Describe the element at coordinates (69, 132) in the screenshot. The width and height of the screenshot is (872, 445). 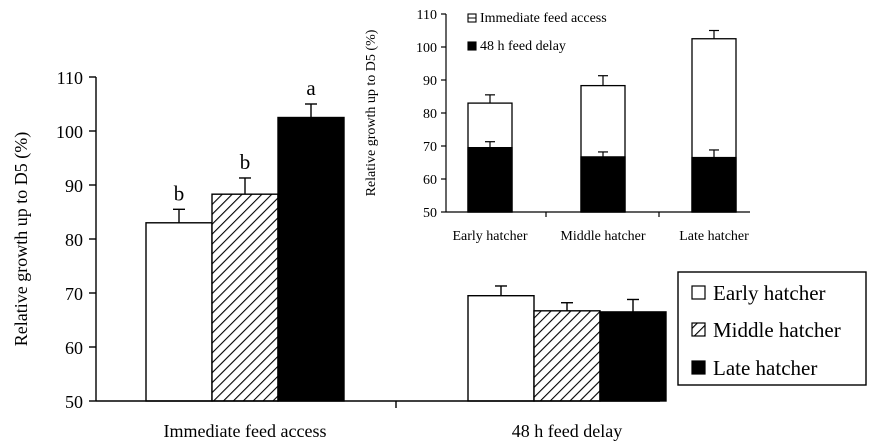
I see `y-tick-label: 100` at that location.